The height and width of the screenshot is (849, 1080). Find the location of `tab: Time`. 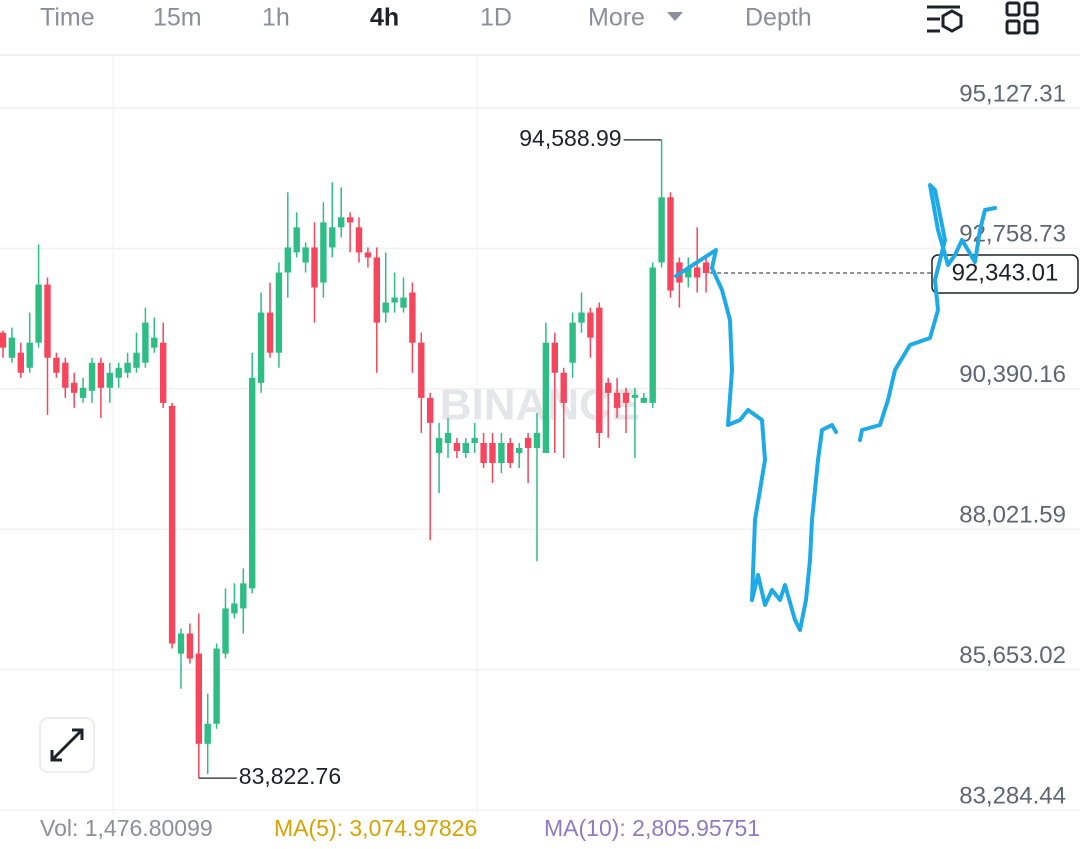

tab: Time is located at coordinates (67, 18).